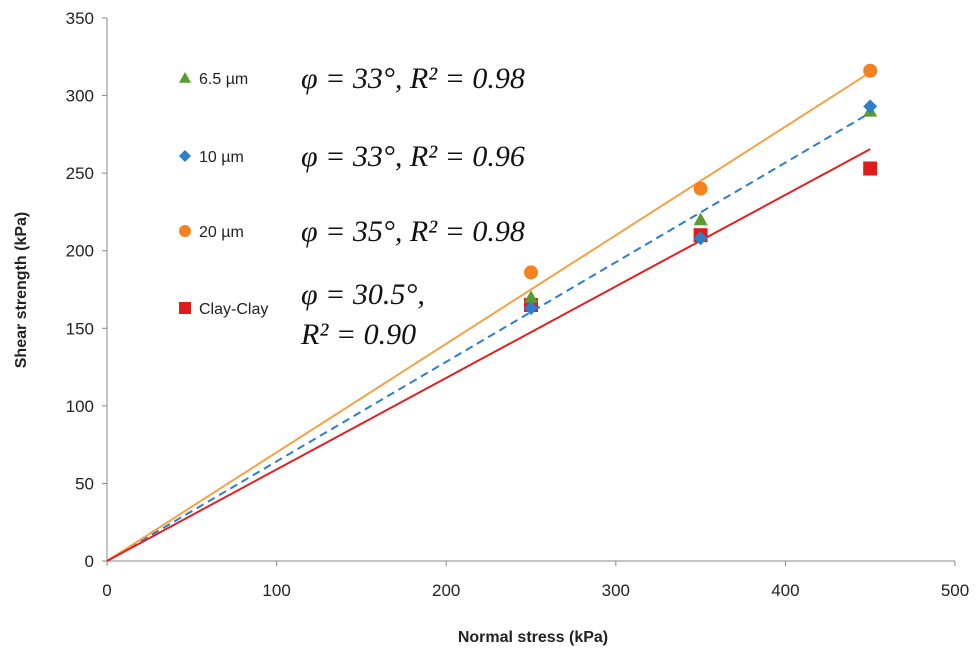  What do you see at coordinates (413, 156) in the screenshot?
I see `annotation-text: φ = 33°, R² = 0.96` at bounding box center [413, 156].